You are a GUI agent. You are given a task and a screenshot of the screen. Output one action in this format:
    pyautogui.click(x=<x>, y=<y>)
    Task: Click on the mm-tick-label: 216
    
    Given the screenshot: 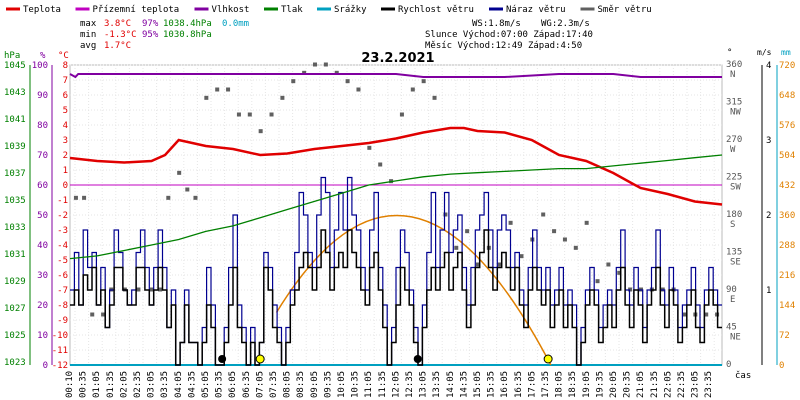 What is the action you would take?
    pyautogui.click(x=787, y=276)
    